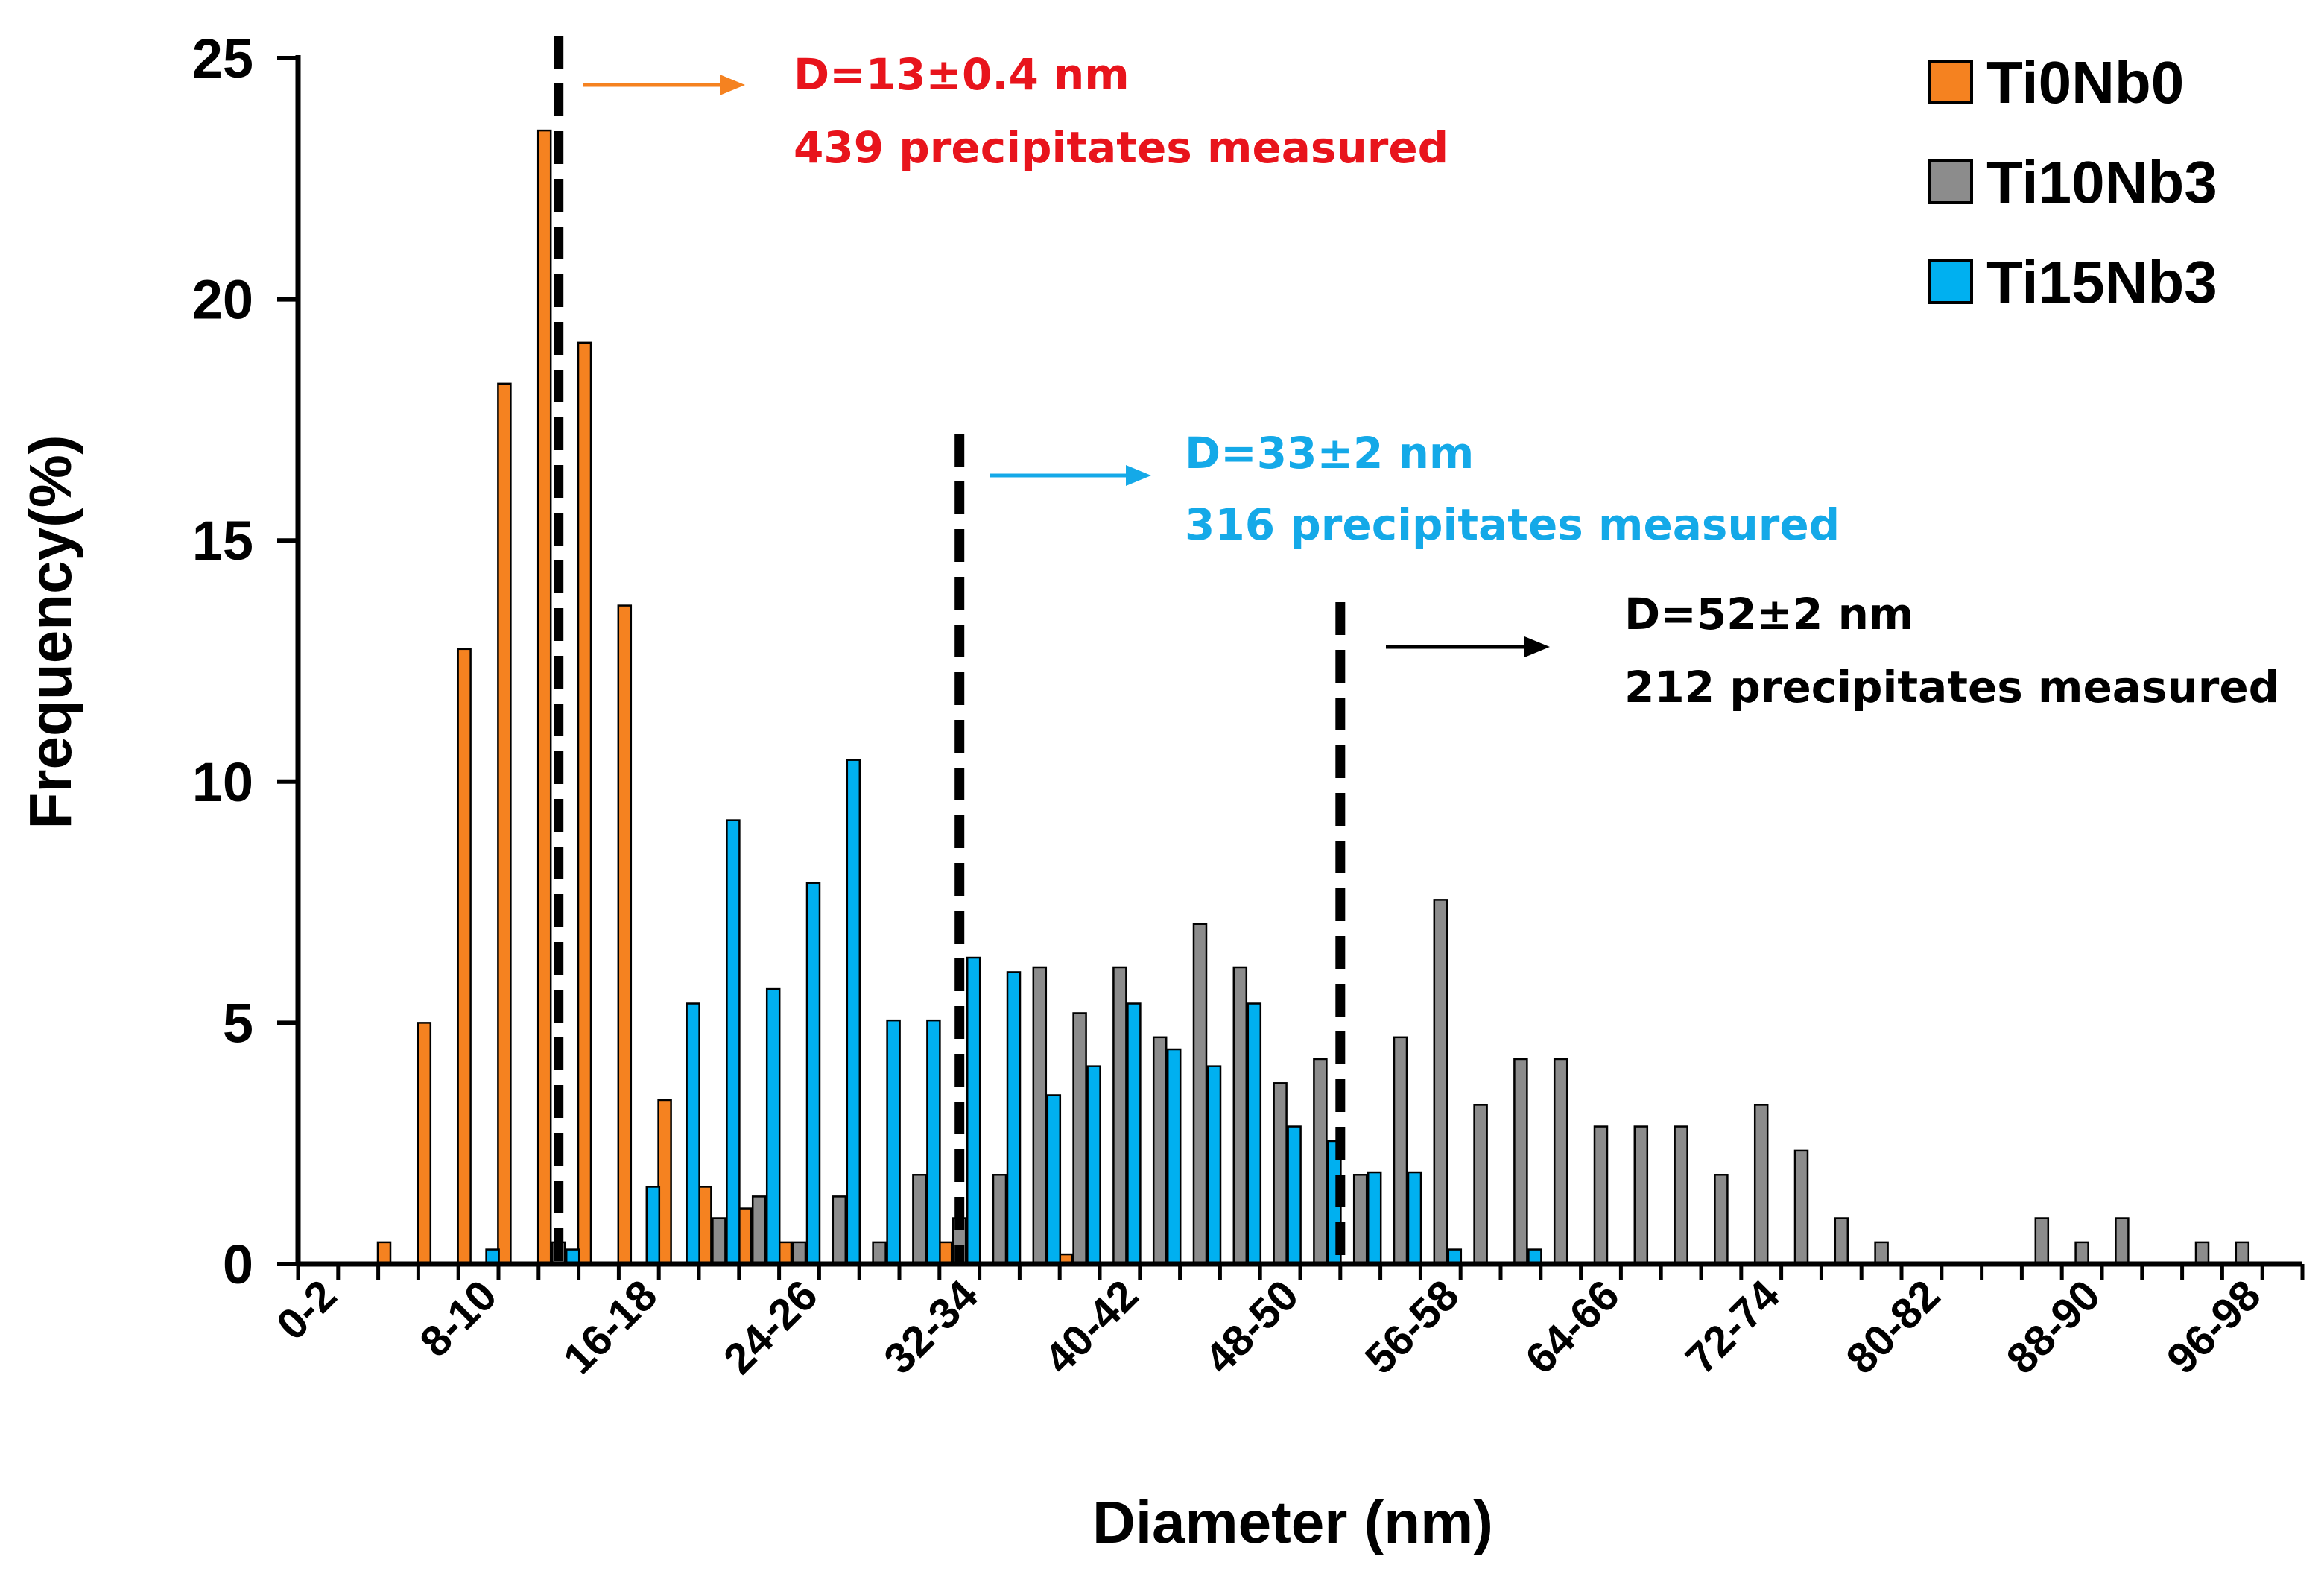  What do you see at coordinates (1952, 687) in the screenshot?
I see `annotation-count: 212 precipitates measured` at bounding box center [1952, 687].